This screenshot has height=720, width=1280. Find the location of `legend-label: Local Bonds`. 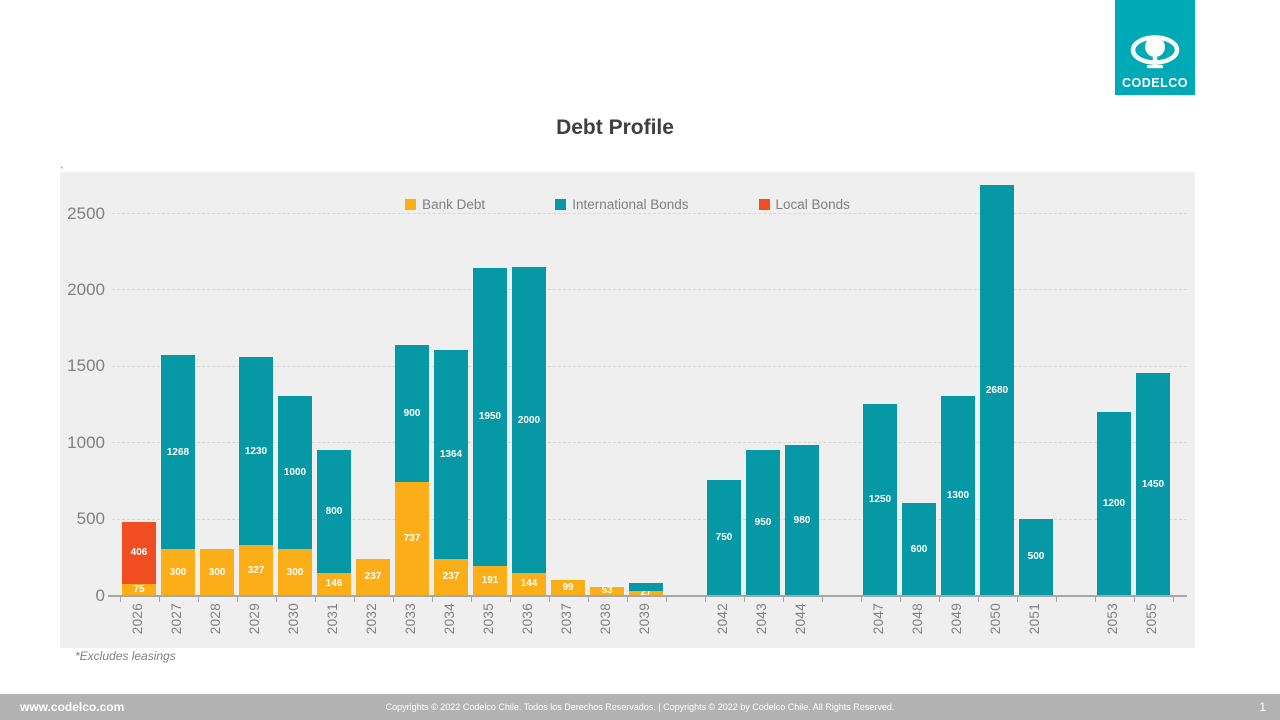

legend-label: Local Bonds is located at coordinates (812, 204).